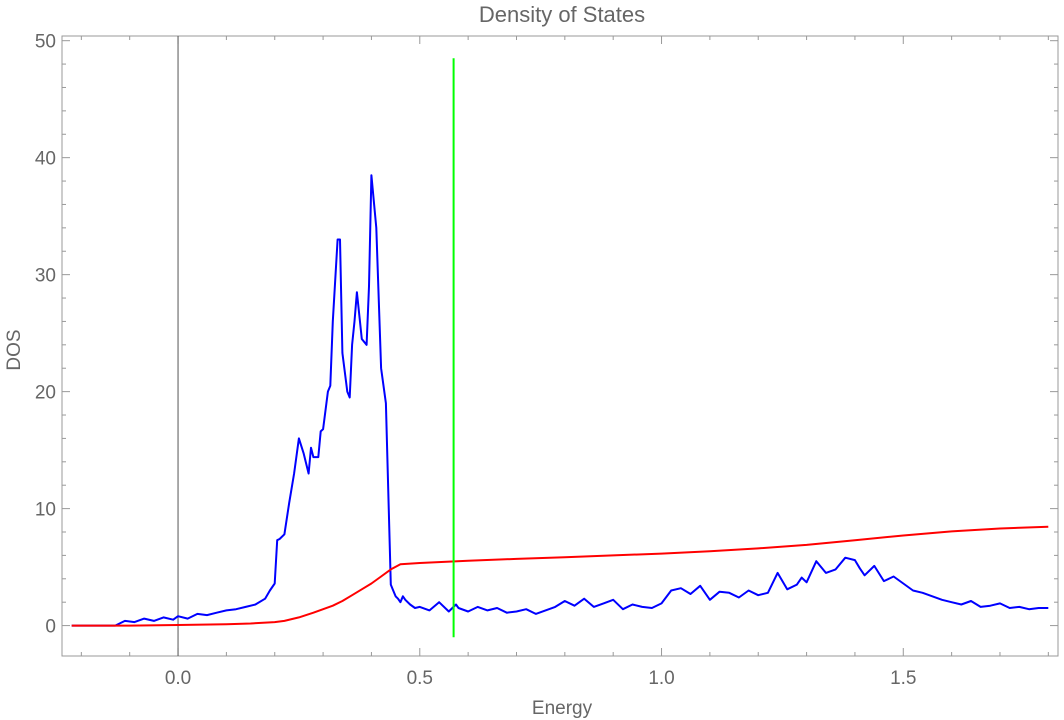 This screenshot has height=720, width=1064. I want to click on x-axis-title: Energy, so click(562, 708).